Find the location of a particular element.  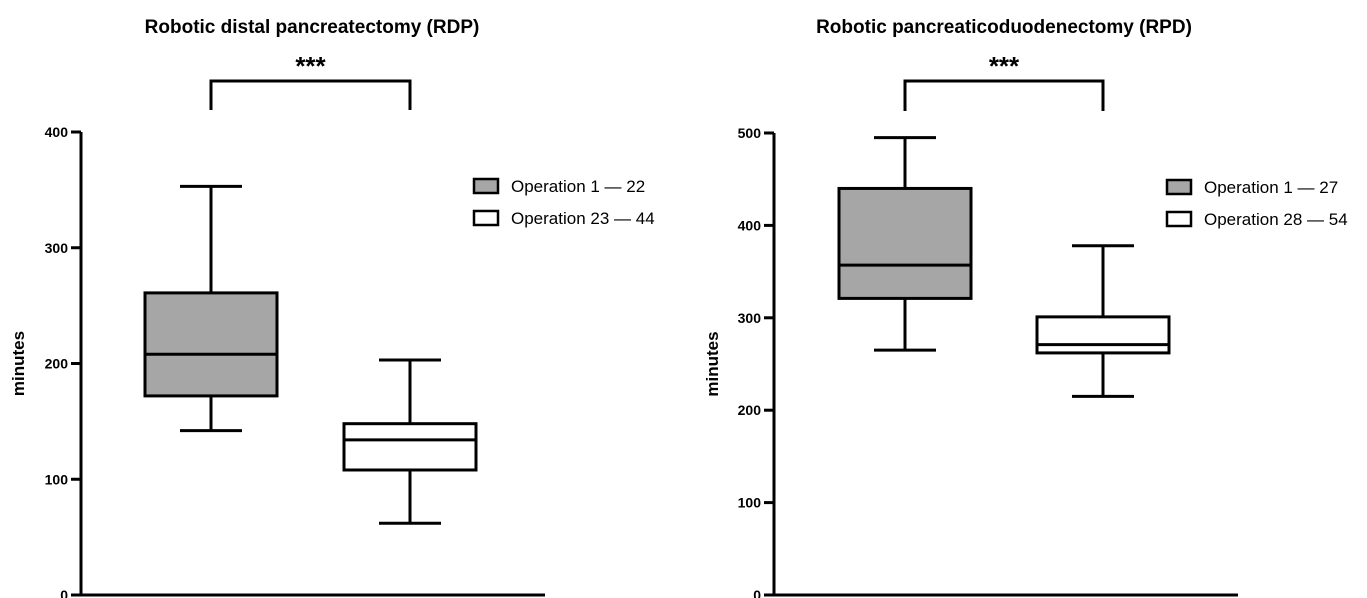

y-tick-label: 500 is located at coordinates (750, 133).